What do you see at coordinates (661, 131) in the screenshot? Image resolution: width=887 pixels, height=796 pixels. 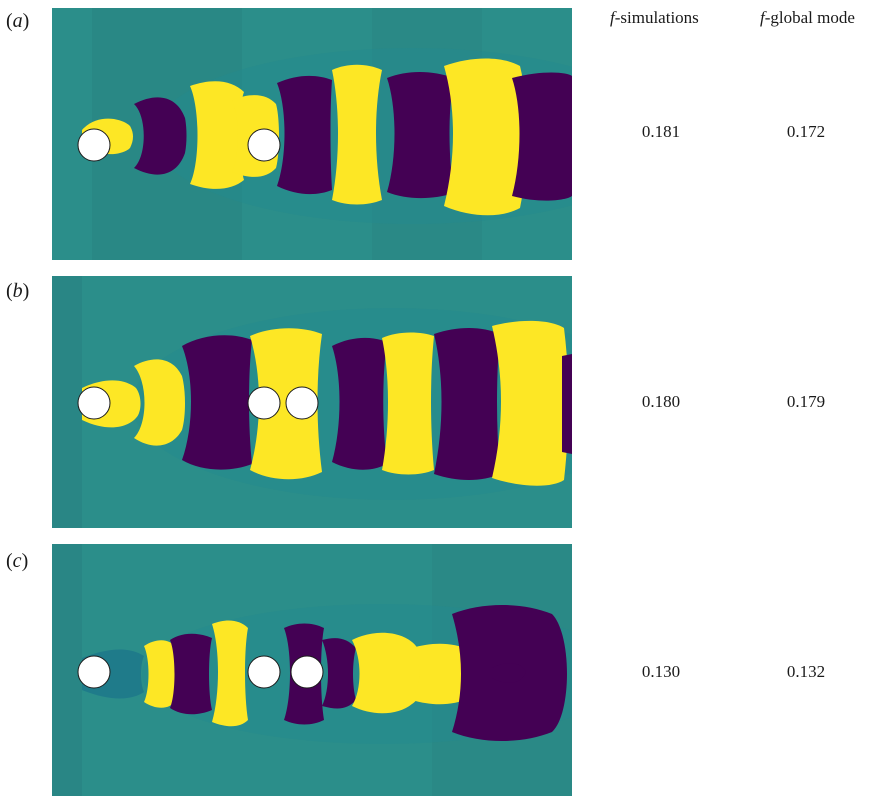 I see `f-simulations-value-a: 0.181` at bounding box center [661, 131].